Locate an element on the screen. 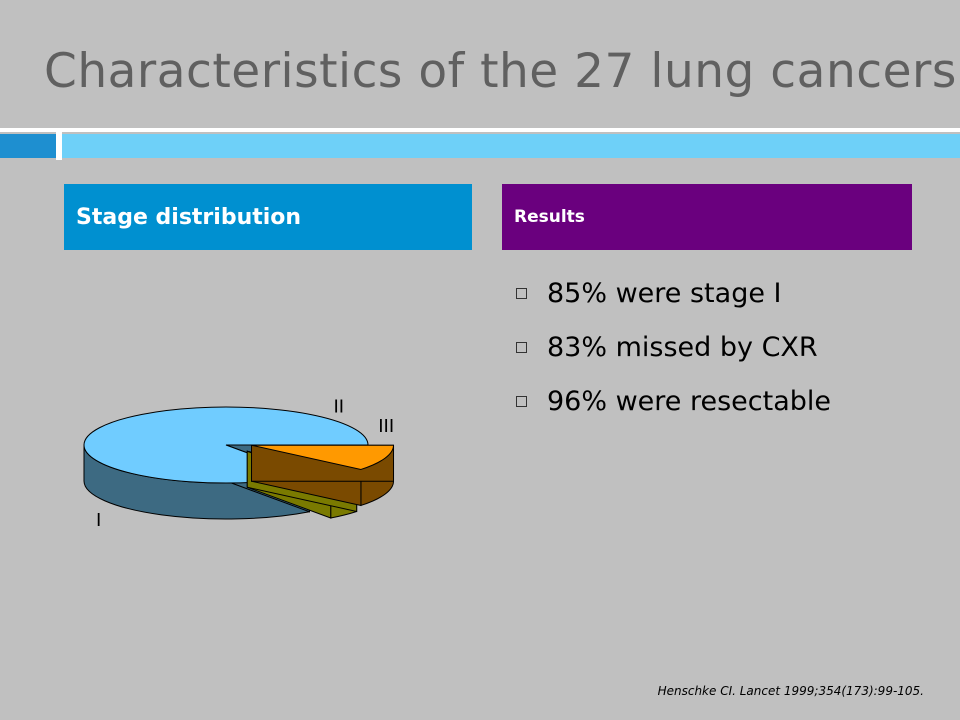  stage-iii-slice is located at coordinates (323, 457).